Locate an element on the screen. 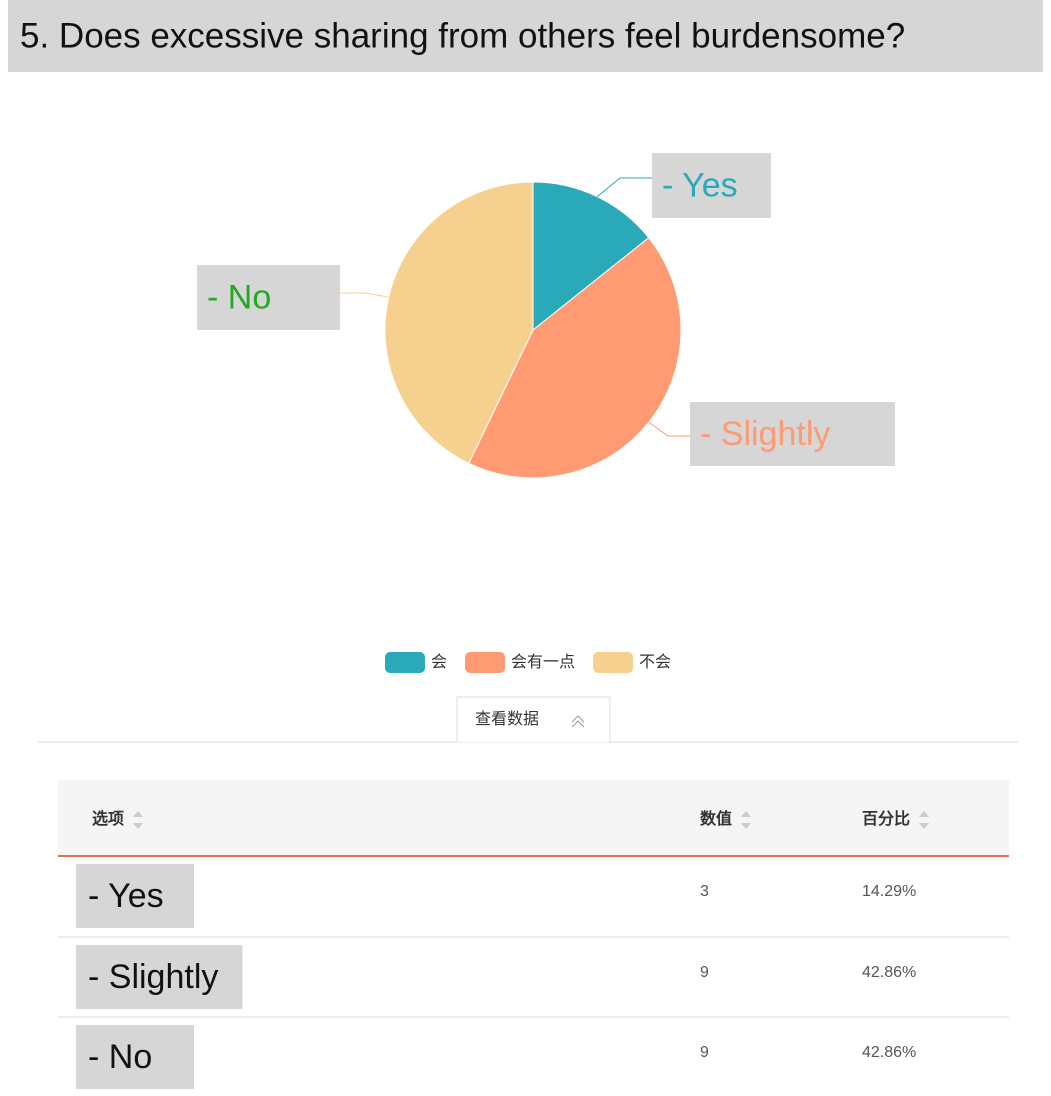  tab-label: 查看数据 is located at coordinates (507, 719).